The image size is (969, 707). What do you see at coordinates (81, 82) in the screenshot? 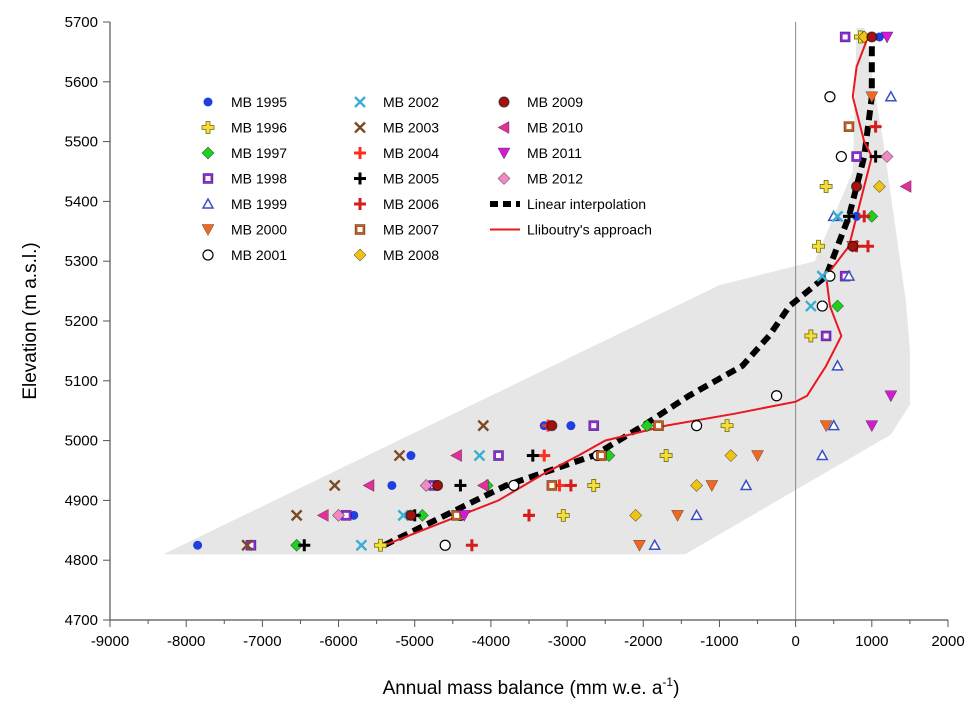
I see `y-tick-label: 5600` at bounding box center [81, 82].